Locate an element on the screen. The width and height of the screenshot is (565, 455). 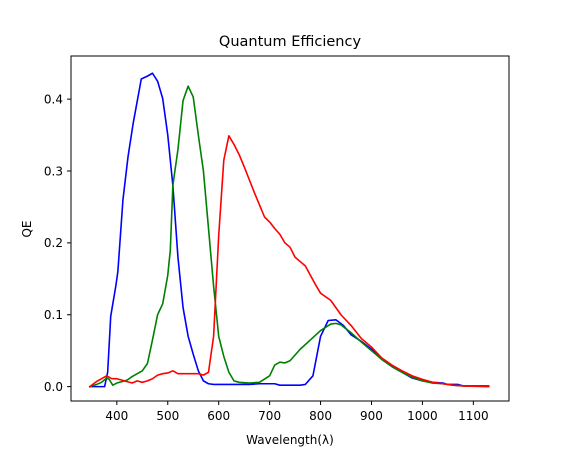
x-tick-label: 700 is located at coordinates (269, 416).